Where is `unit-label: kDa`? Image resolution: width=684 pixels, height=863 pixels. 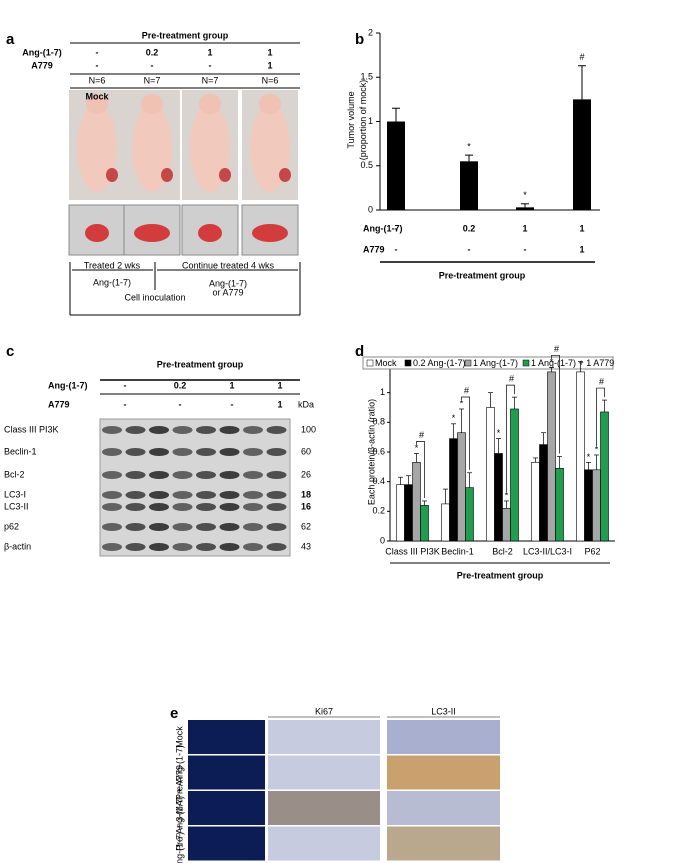
unit-label: kDa is located at coordinates (306, 404).